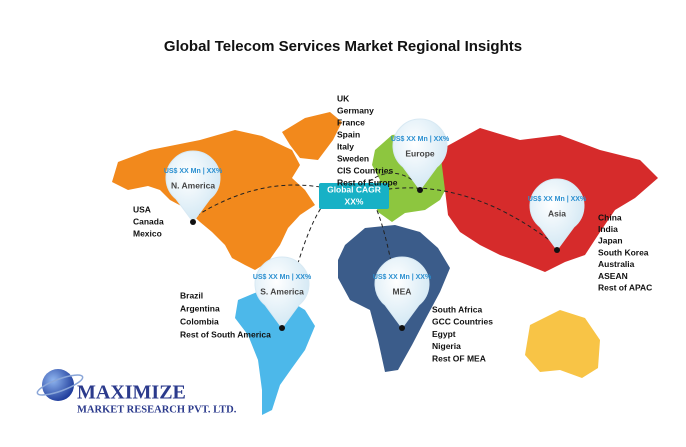 The width and height of the screenshot is (686, 447). What do you see at coordinates (142, 209) in the screenshot?
I see `country: USA` at bounding box center [142, 209].